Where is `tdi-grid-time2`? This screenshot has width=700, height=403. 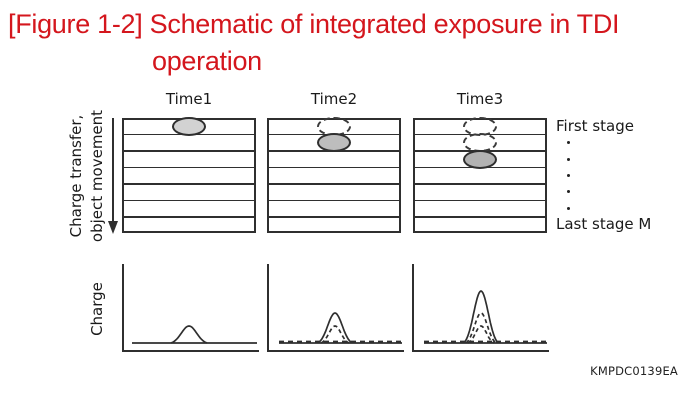 tdi-grid-time2 is located at coordinates (334, 174).